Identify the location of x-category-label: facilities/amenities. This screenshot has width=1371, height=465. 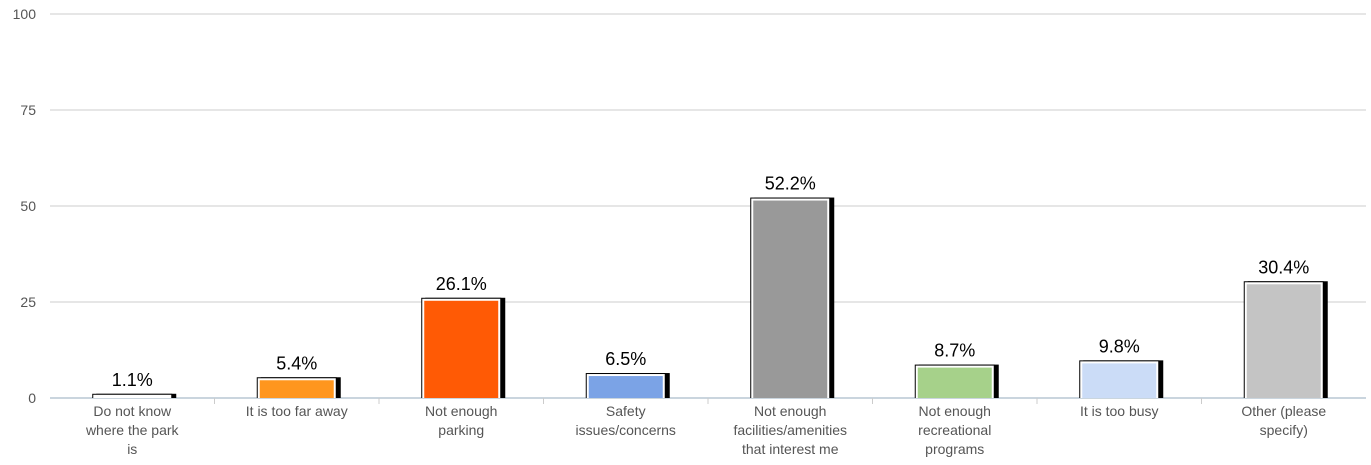
(790, 430).